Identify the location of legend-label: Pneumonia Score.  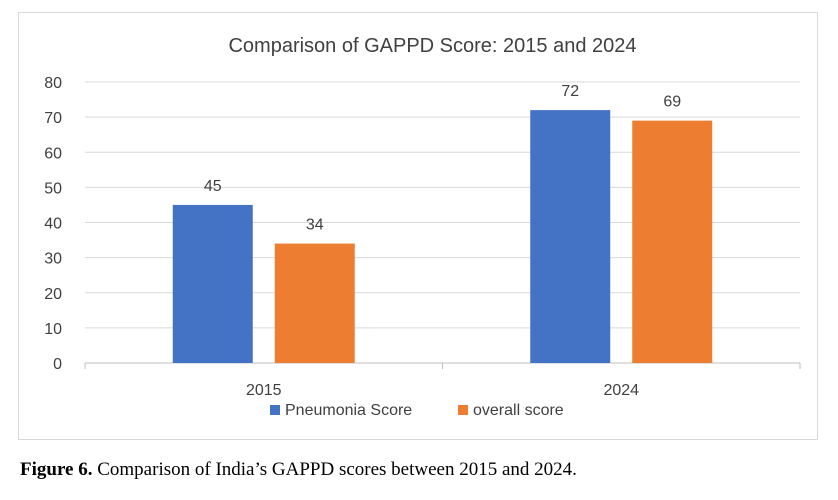
(348, 410).